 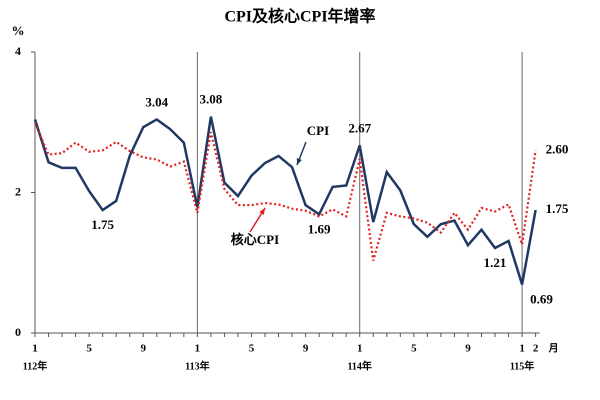 I want to click on y-tick-label: 4, so click(x=18, y=51).